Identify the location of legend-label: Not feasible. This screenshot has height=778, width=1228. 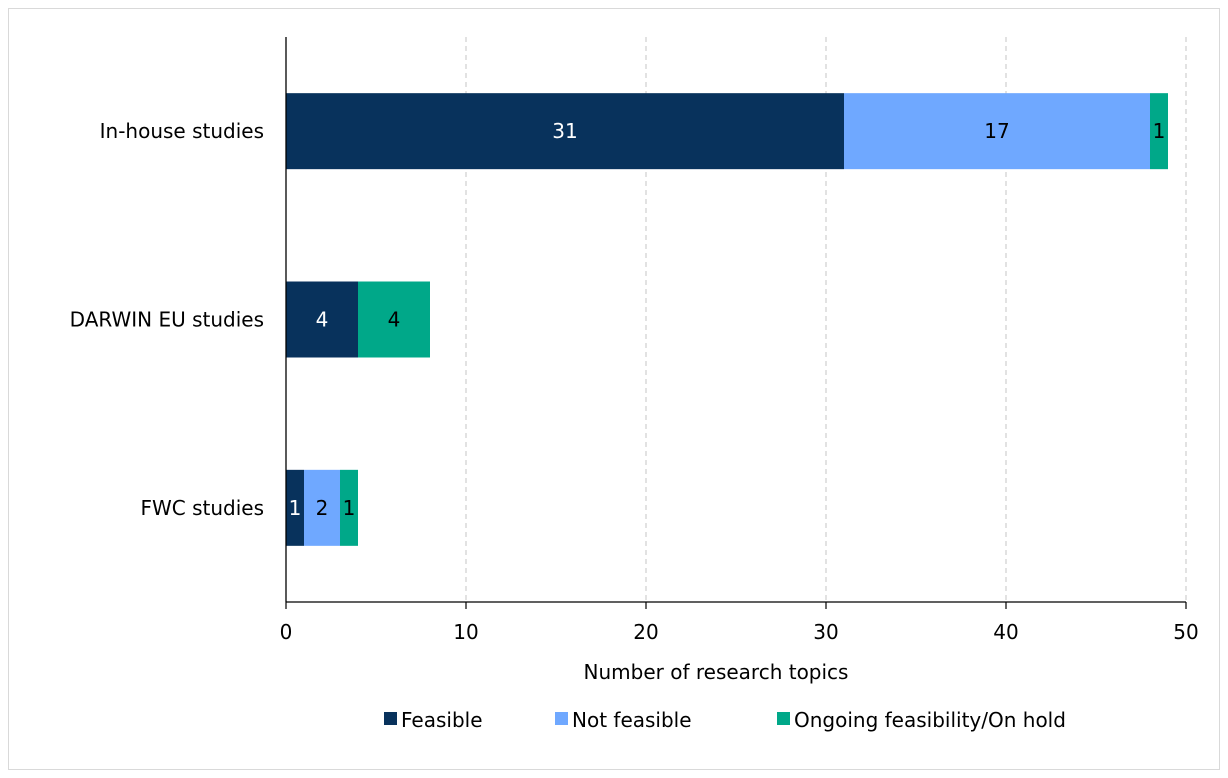
(632, 720).